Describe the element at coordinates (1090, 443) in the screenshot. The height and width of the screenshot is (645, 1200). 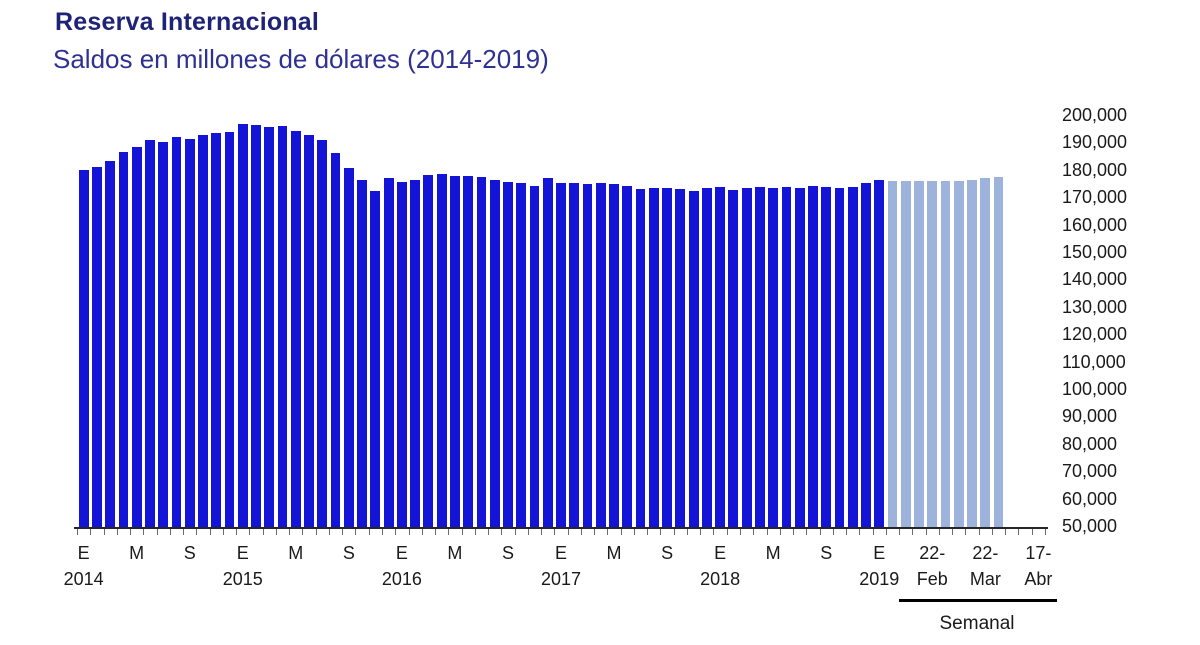
I see `y-tick-label: 80,000` at that location.